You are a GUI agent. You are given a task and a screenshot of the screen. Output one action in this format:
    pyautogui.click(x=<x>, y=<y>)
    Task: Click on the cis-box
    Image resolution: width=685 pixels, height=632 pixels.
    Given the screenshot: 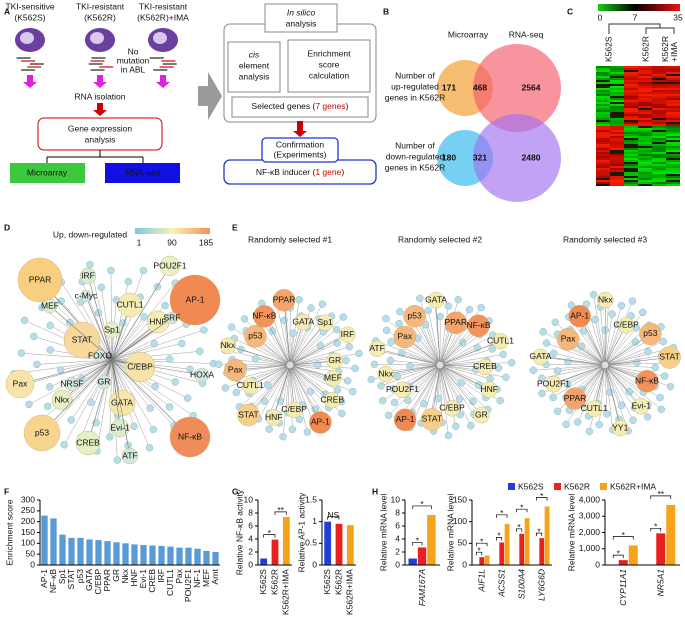 What is the action you would take?
    pyautogui.click(x=254, y=67)
    